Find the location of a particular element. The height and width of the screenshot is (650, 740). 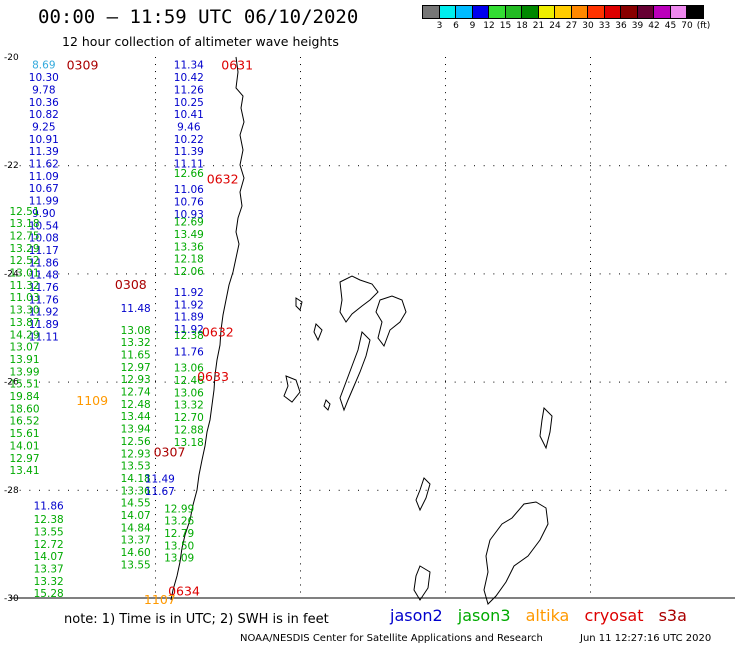

legend-tick-labels: 3 6 9 12 15 18 21 24 27 30 33 36 39 42 45 70 (ft) is located at coordinates (581, 26).